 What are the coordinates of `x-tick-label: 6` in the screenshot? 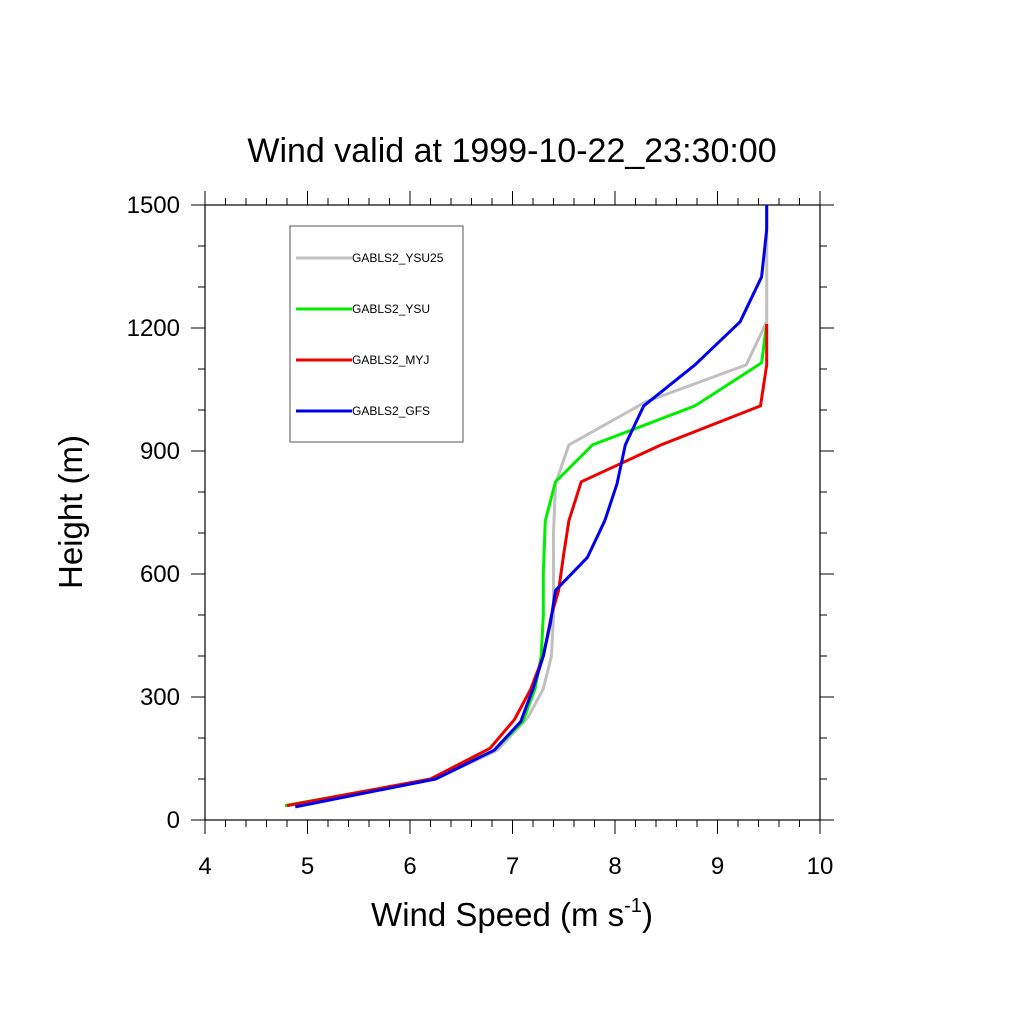 It's located at (409, 866).